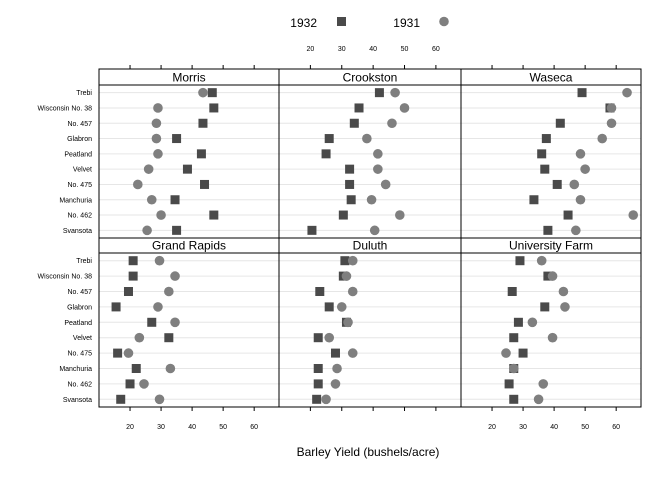  Describe the element at coordinates (79, 139) in the screenshot. I see `variety-label: Glabron` at that location.